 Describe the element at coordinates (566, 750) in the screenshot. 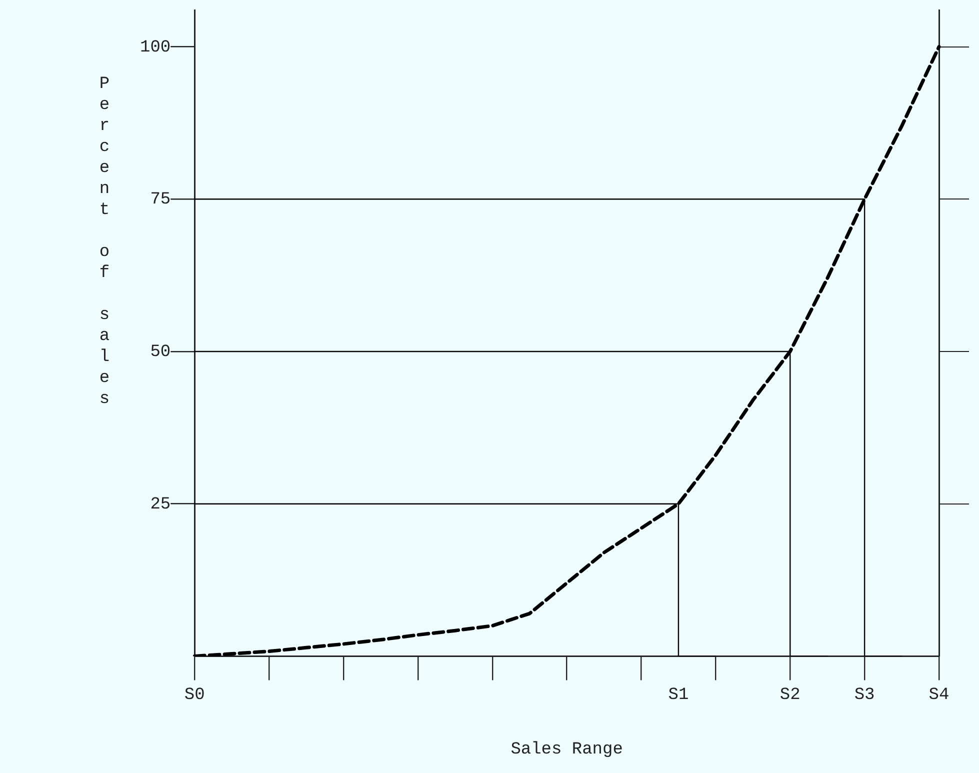

I see `x-axis-title: Sales Range` at that location.